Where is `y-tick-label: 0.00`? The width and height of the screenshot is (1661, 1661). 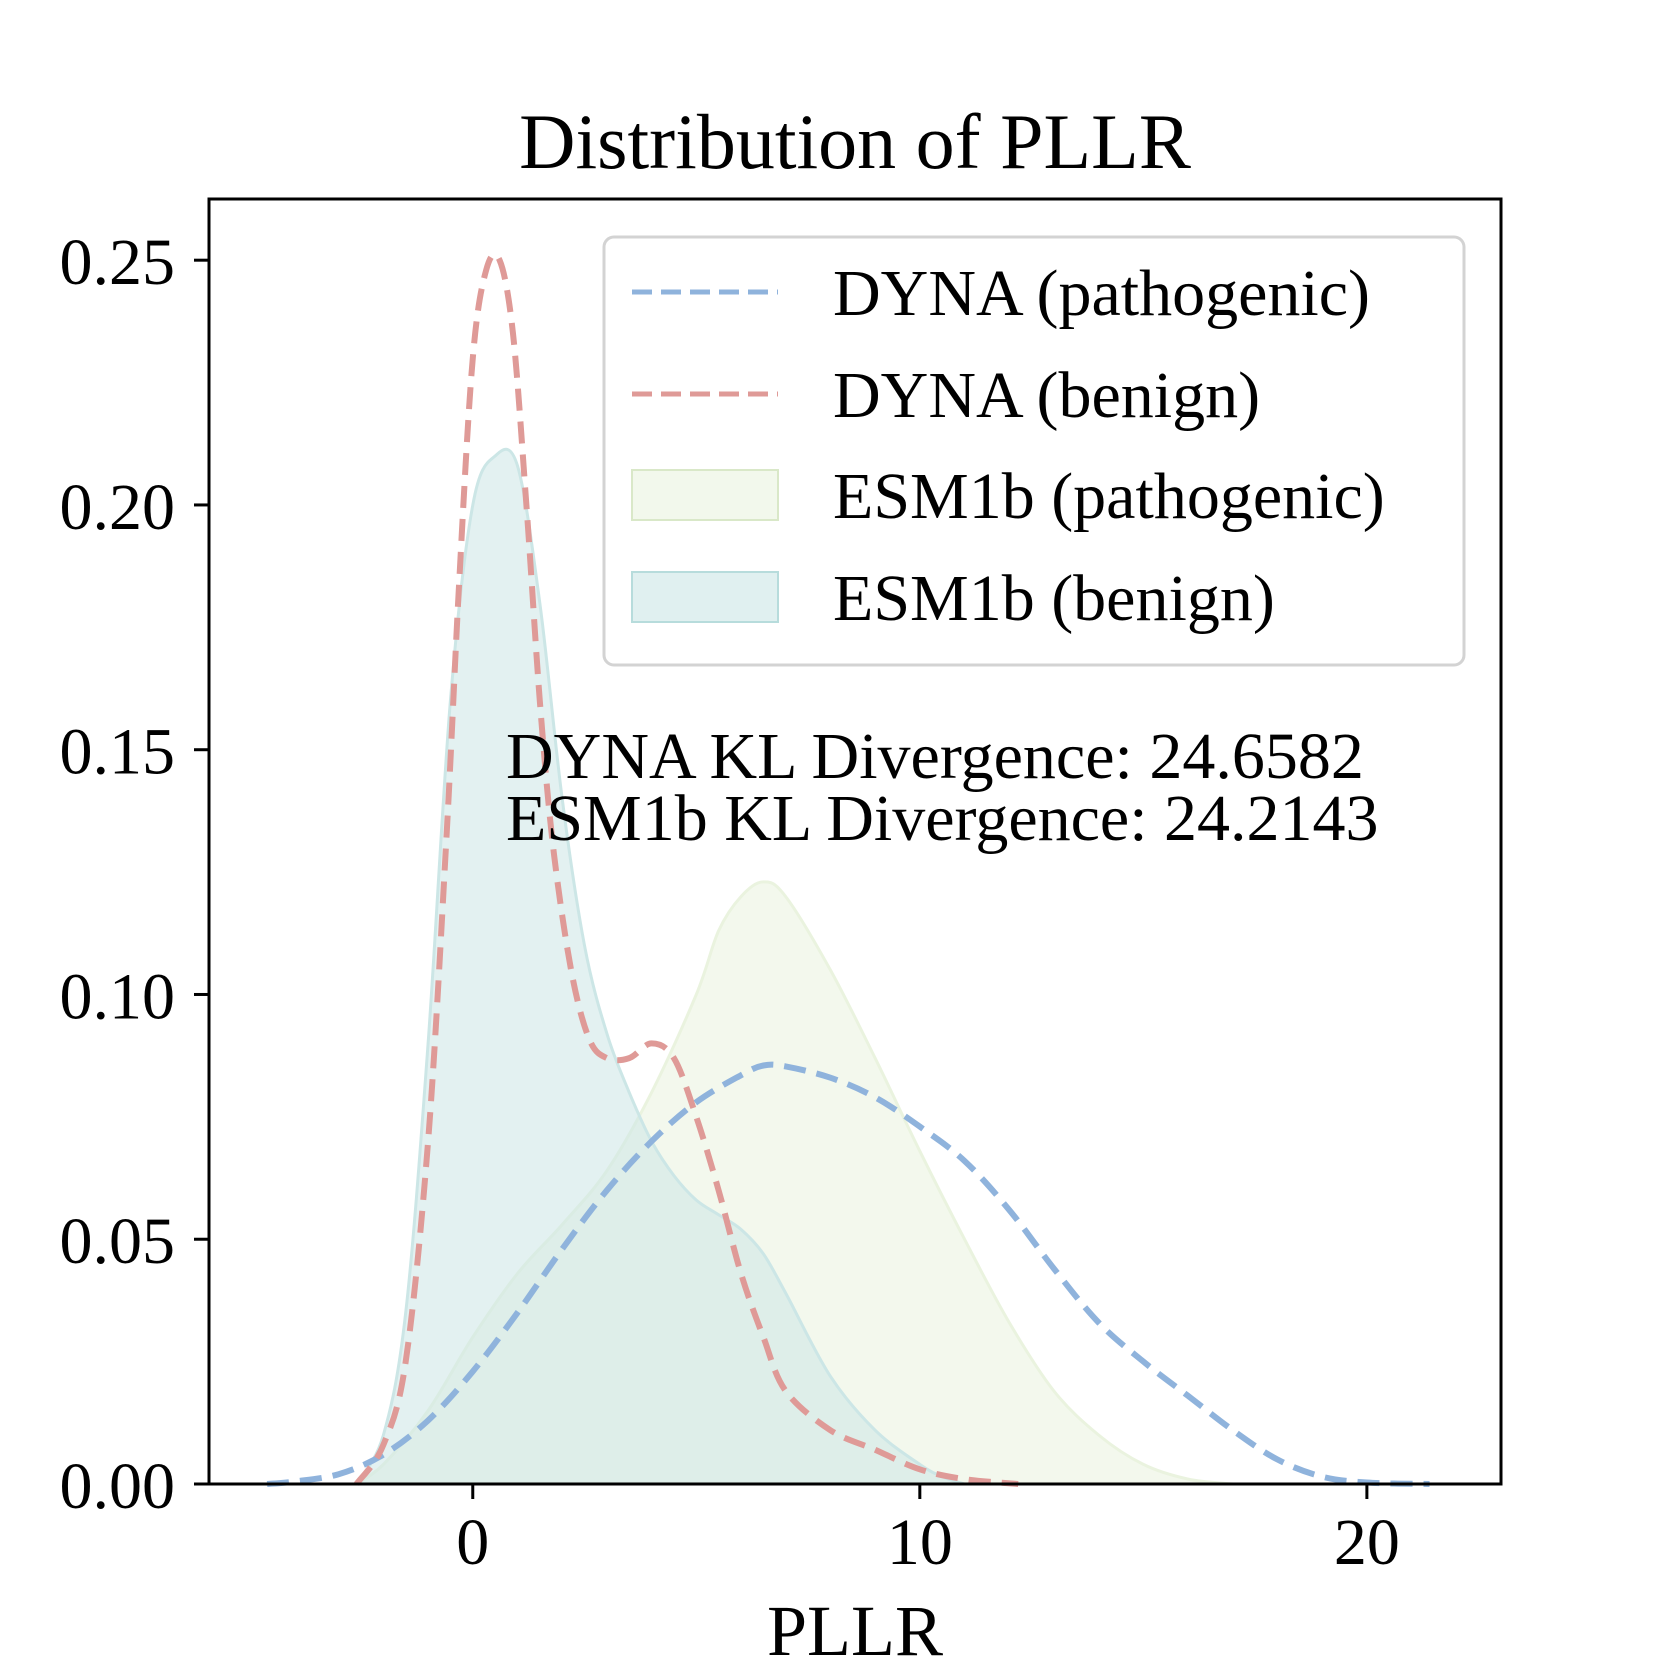 y-tick-label: 0.00 is located at coordinates (118, 1486).